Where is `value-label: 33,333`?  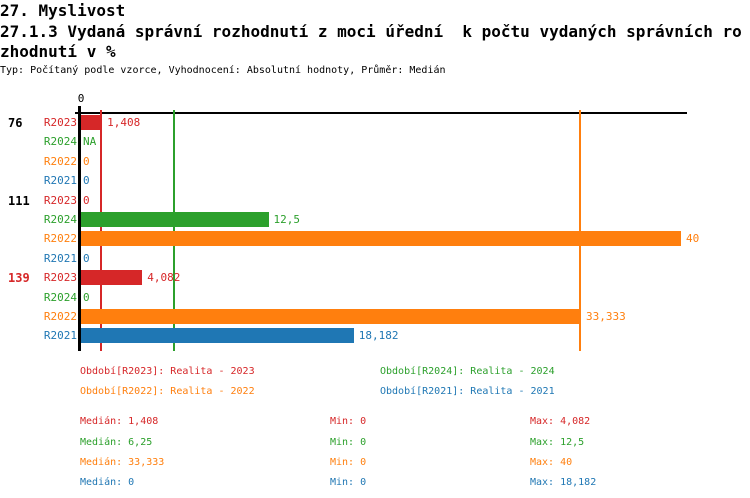
value-label: 33,333 is located at coordinates (605, 316).